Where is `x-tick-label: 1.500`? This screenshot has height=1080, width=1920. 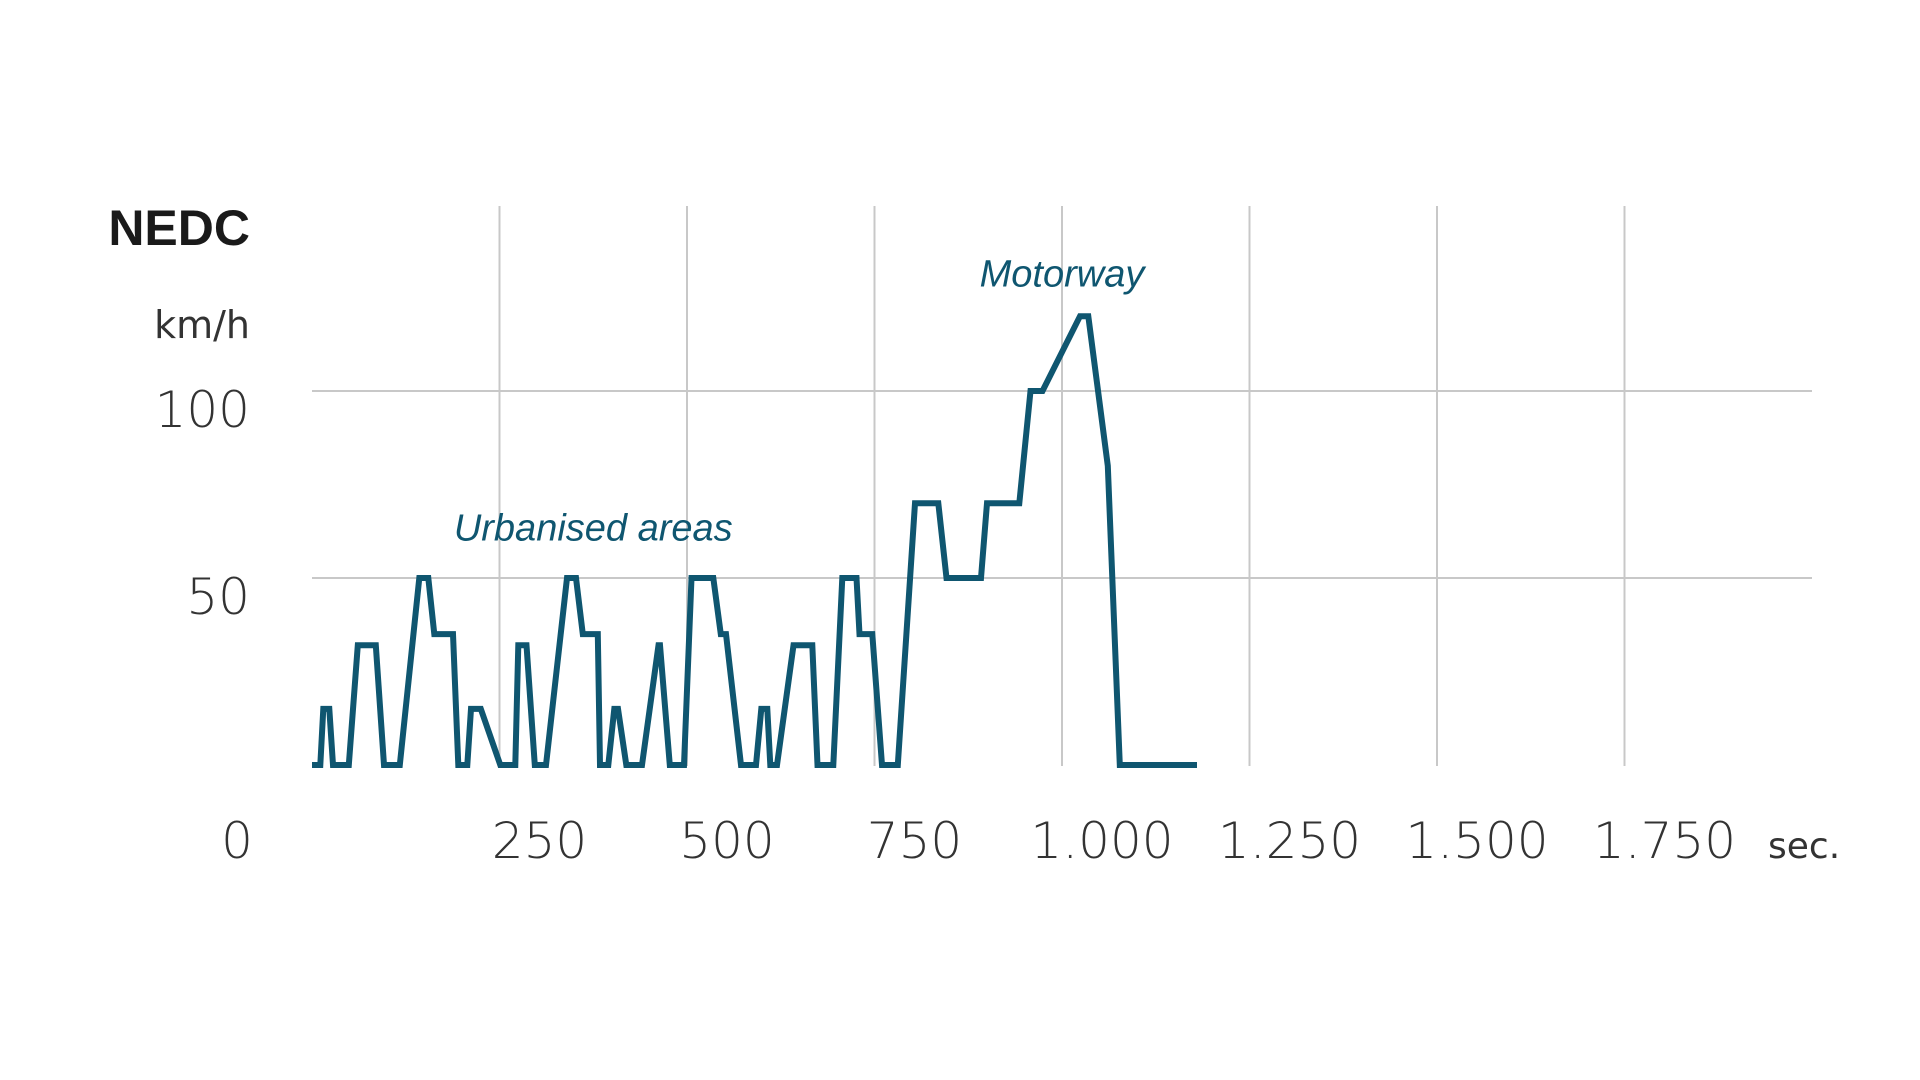
x-tick-label: 1.500 is located at coordinates (1476, 841).